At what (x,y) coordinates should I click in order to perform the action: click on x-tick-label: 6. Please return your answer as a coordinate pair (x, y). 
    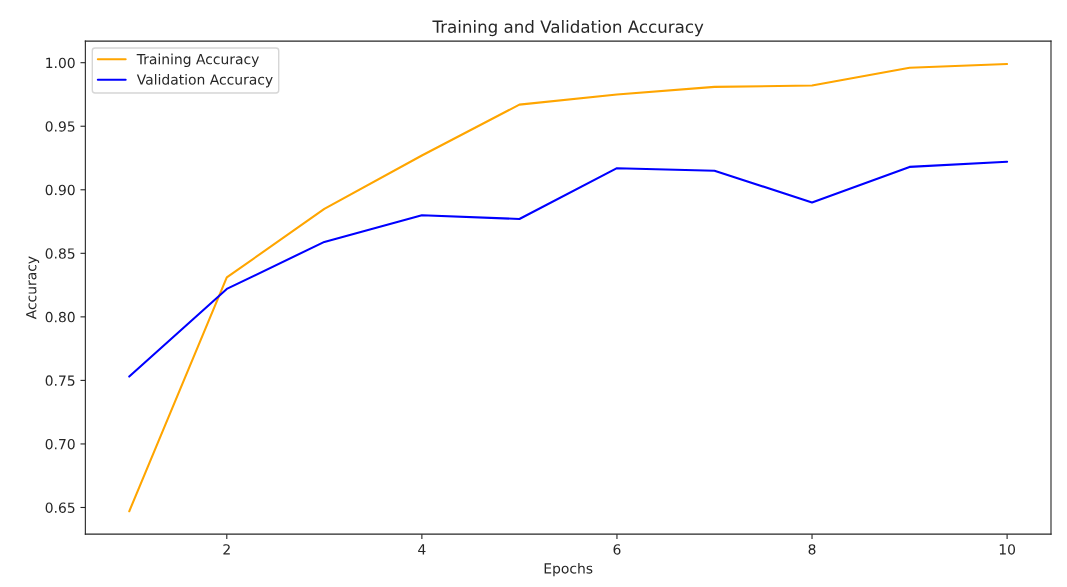
    Looking at the image, I should click on (617, 549).